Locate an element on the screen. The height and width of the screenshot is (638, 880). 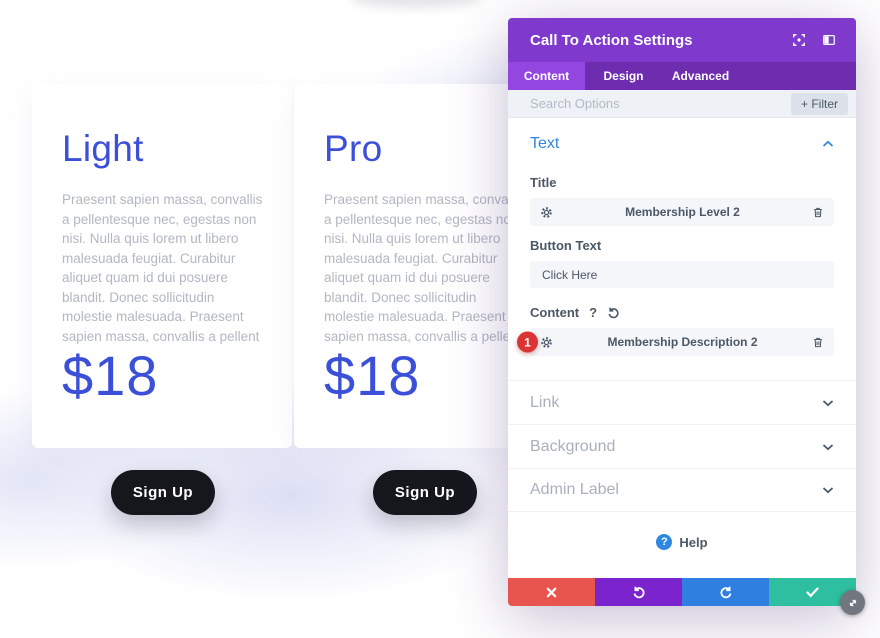
modal-title: Call To Action Settings is located at coordinates (611, 40).